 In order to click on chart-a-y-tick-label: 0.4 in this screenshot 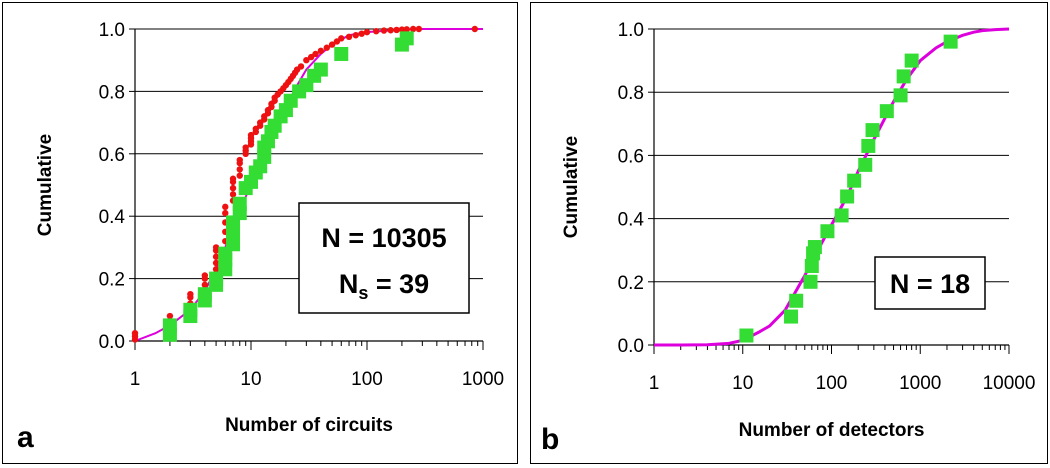, I will do `click(112, 217)`.